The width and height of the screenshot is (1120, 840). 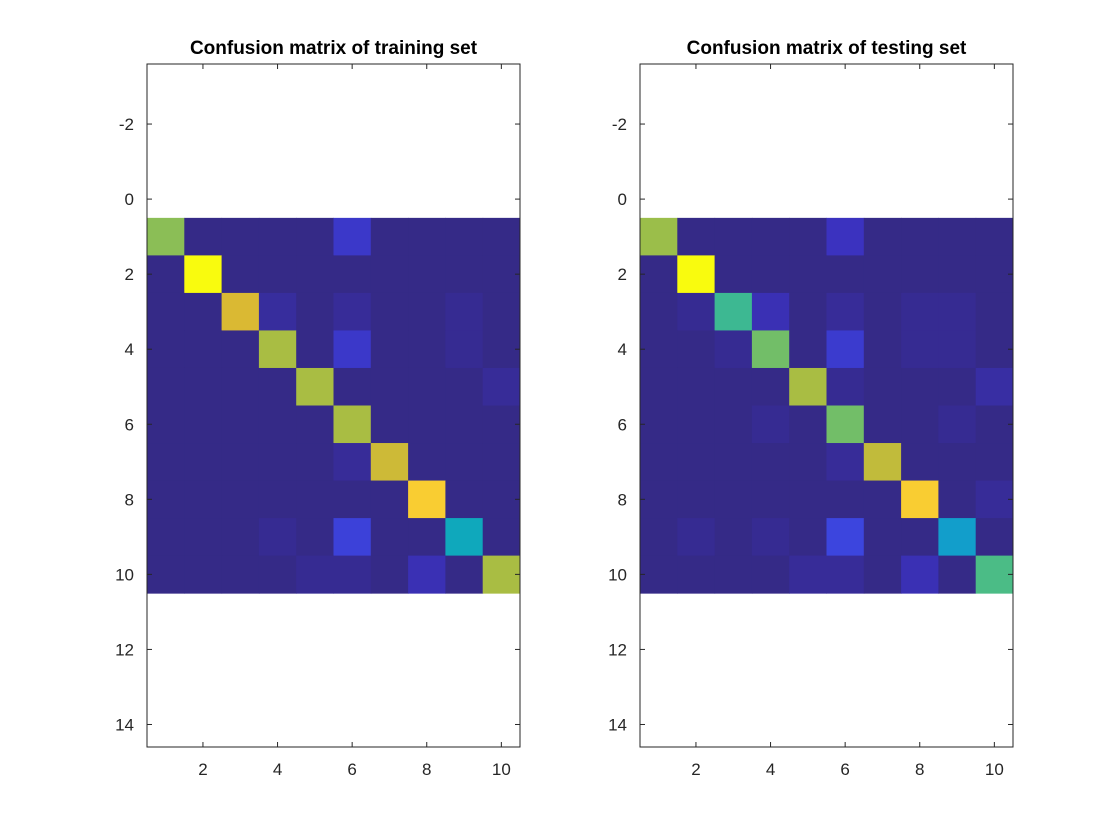 What do you see at coordinates (352, 424) in the screenshot?
I see `training-cell-r6-c6` at bounding box center [352, 424].